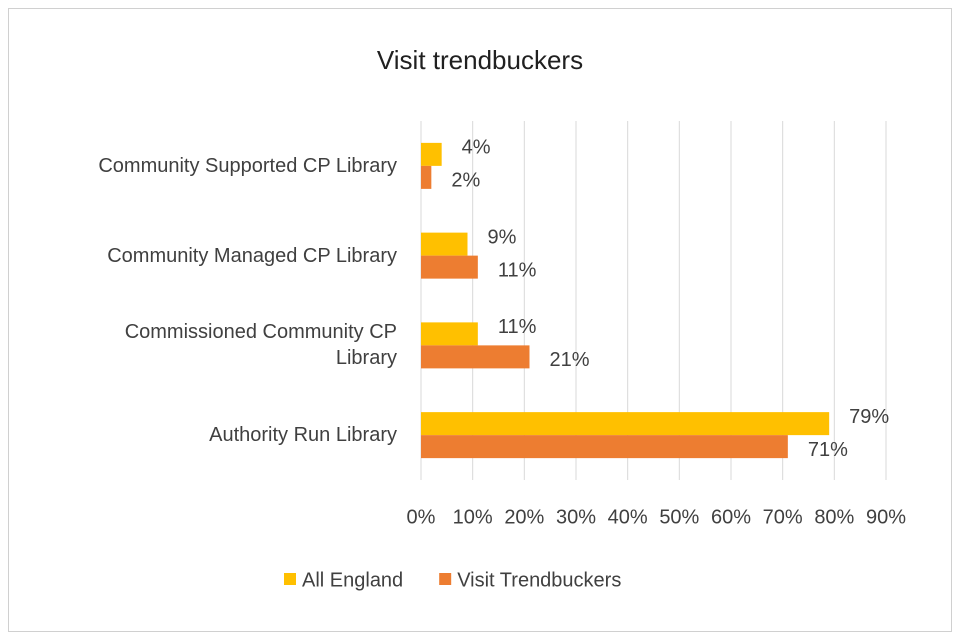 The height and width of the screenshot is (640, 960). I want to click on legend-label: All England, so click(352, 580).